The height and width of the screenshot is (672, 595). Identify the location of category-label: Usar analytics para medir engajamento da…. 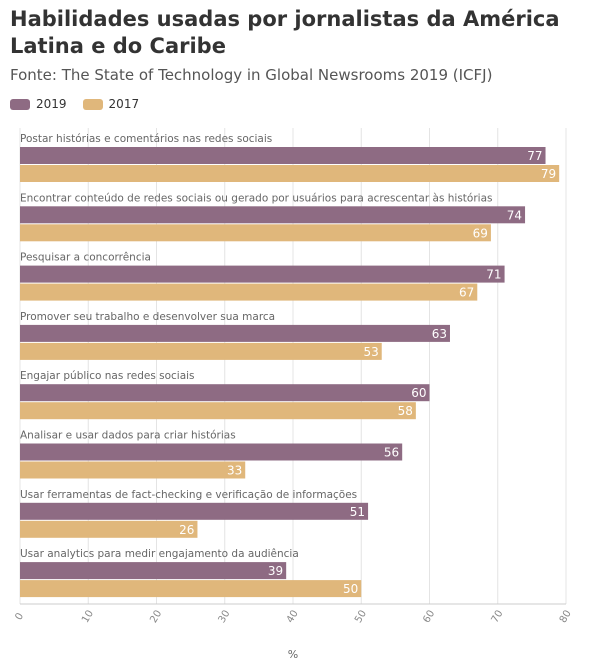
(159, 554).